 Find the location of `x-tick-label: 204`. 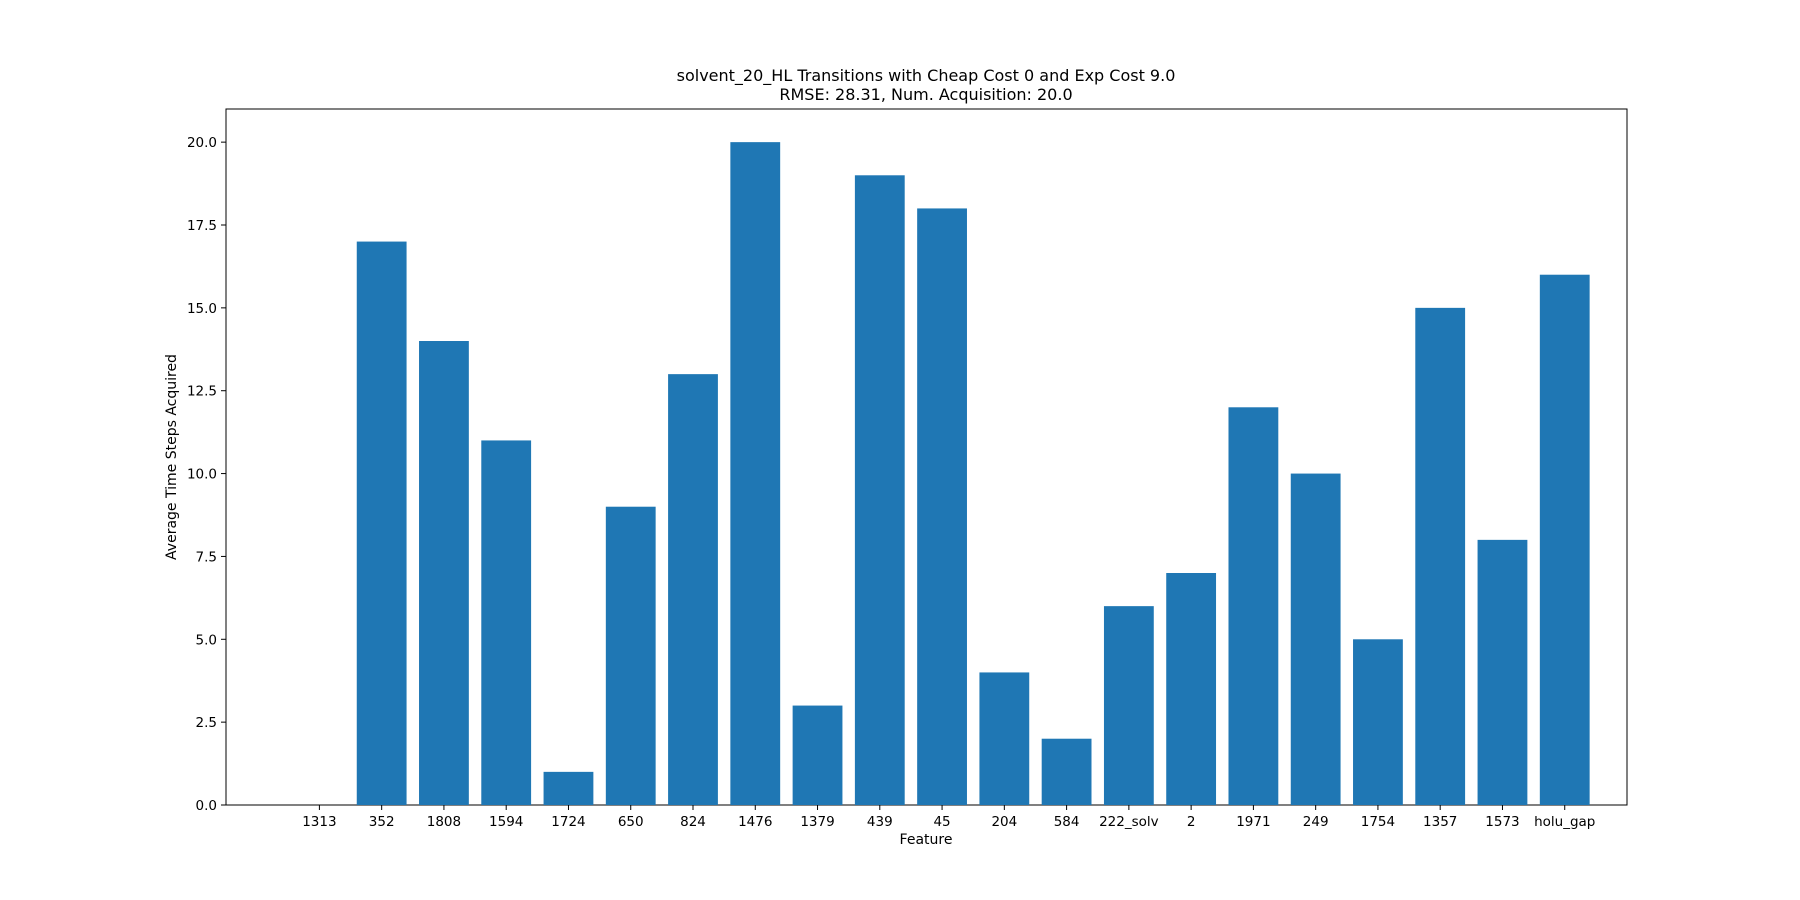

x-tick-label: 204 is located at coordinates (1004, 822).